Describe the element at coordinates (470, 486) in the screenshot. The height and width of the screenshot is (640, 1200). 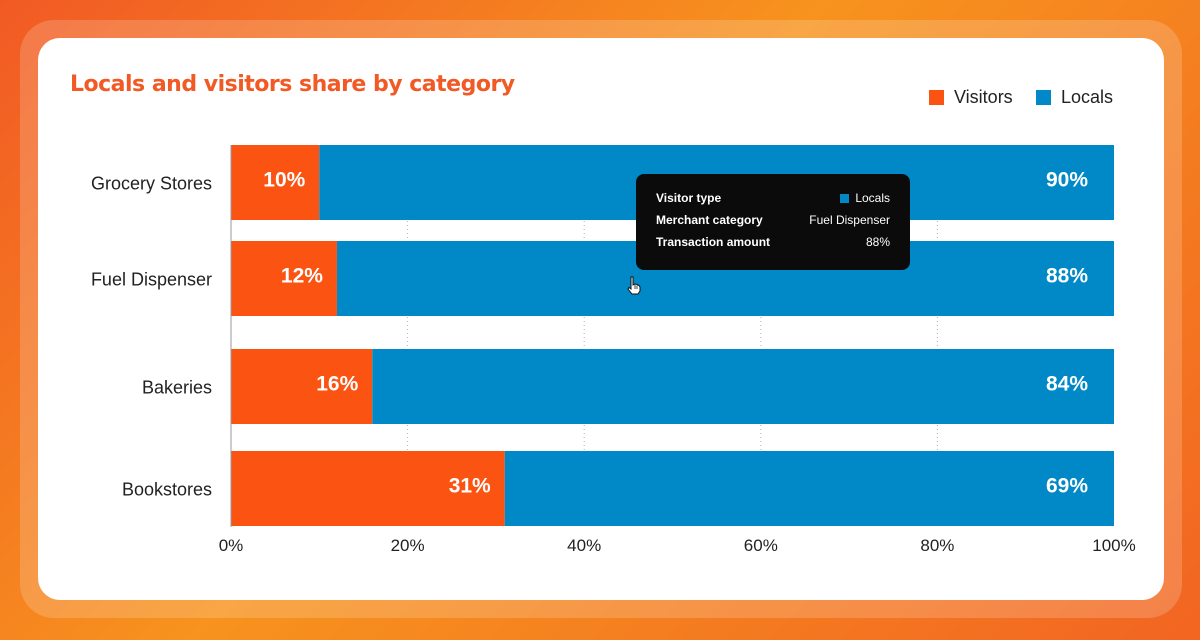
I see `data-label-visitors: 31%` at that location.